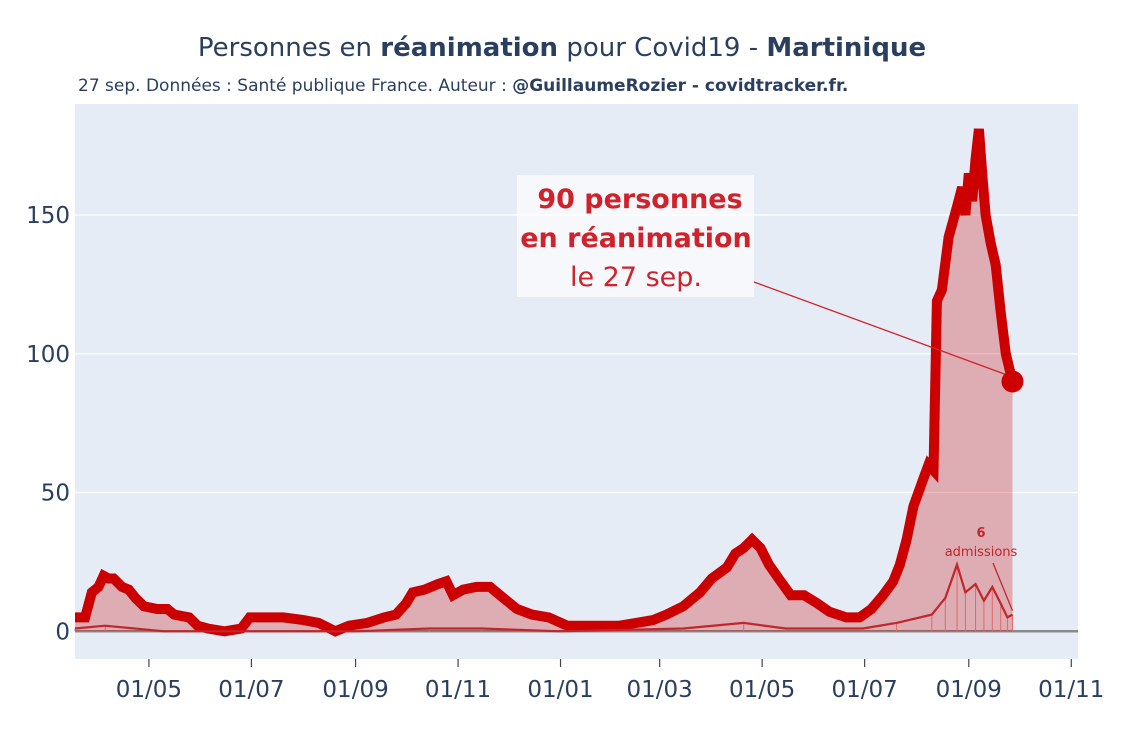 The width and height of the screenshot is (1125, 750). I want to click on y-tick-label: 100, so click(48, 355).